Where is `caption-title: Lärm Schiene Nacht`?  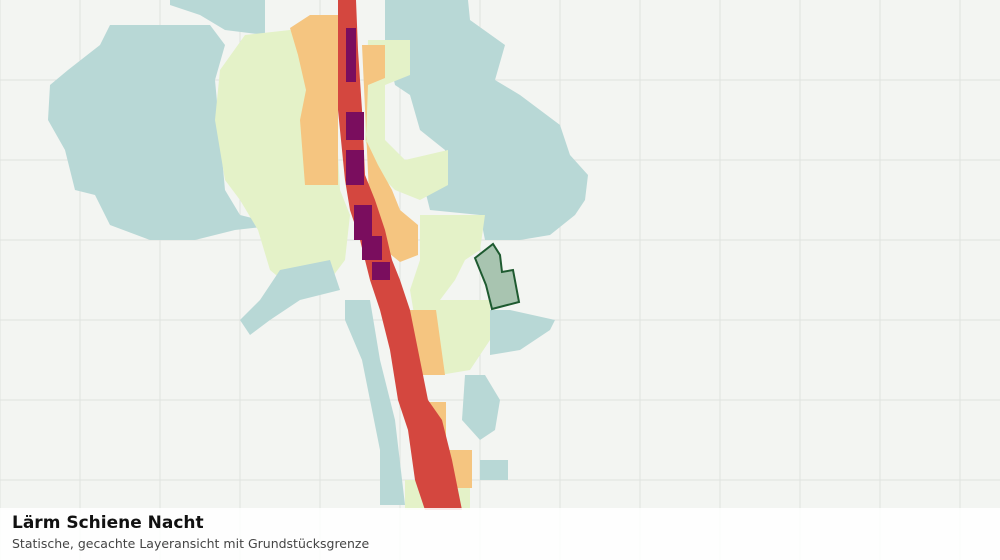
caption-title: Lärm Schiene Nacht is located at coordinates (108, 523).